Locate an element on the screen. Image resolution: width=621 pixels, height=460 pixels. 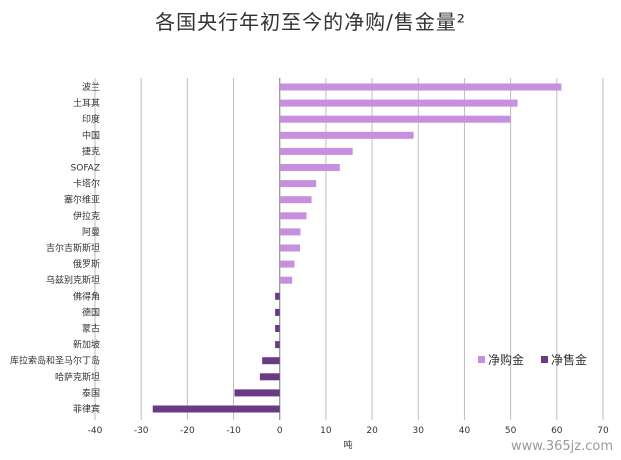
x-axis-title: 吨 is located at coordinates (347, 445).